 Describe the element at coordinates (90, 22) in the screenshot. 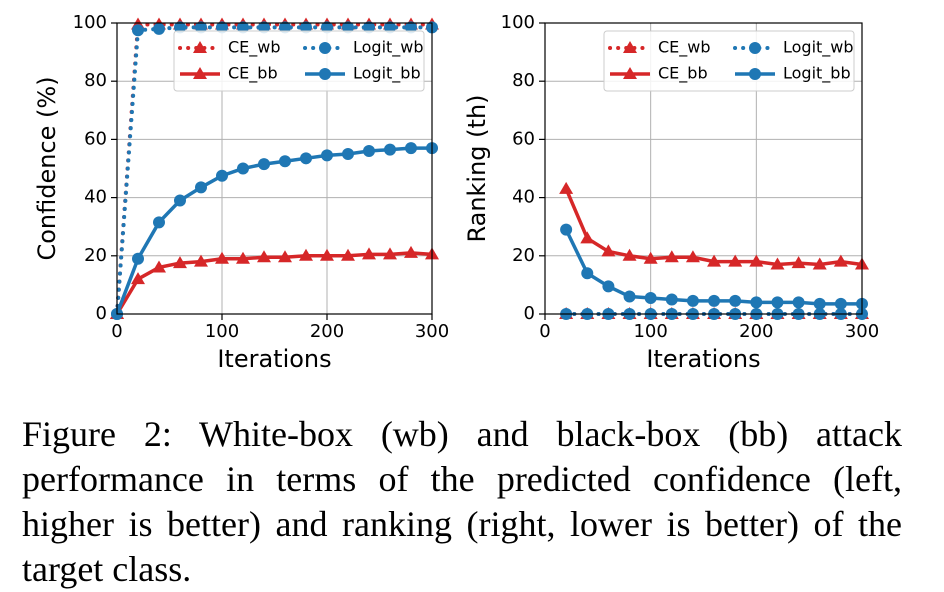

I see `y-tick-label: 100` at that location.